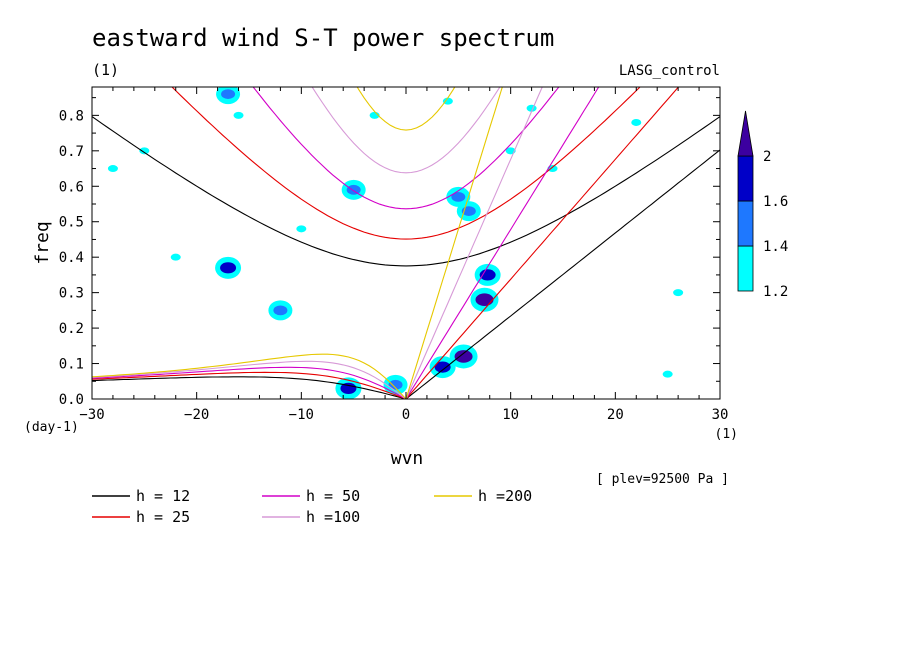 The height and width of the screenshot is (654, 904). Describe the element at coordinates (51, 427) in the screenshot. I see `y-unit-label: (day-1)` at that location.